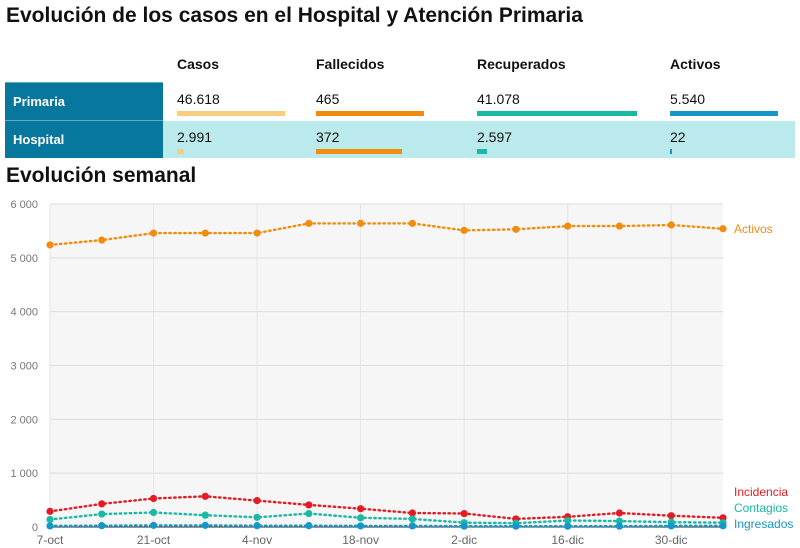  What do you see at coordinates (400, 64) in the screenshot?
I see `summary-header-row: Casos Fallecidos Recuperados Activos` at bounding box center [400, 64].